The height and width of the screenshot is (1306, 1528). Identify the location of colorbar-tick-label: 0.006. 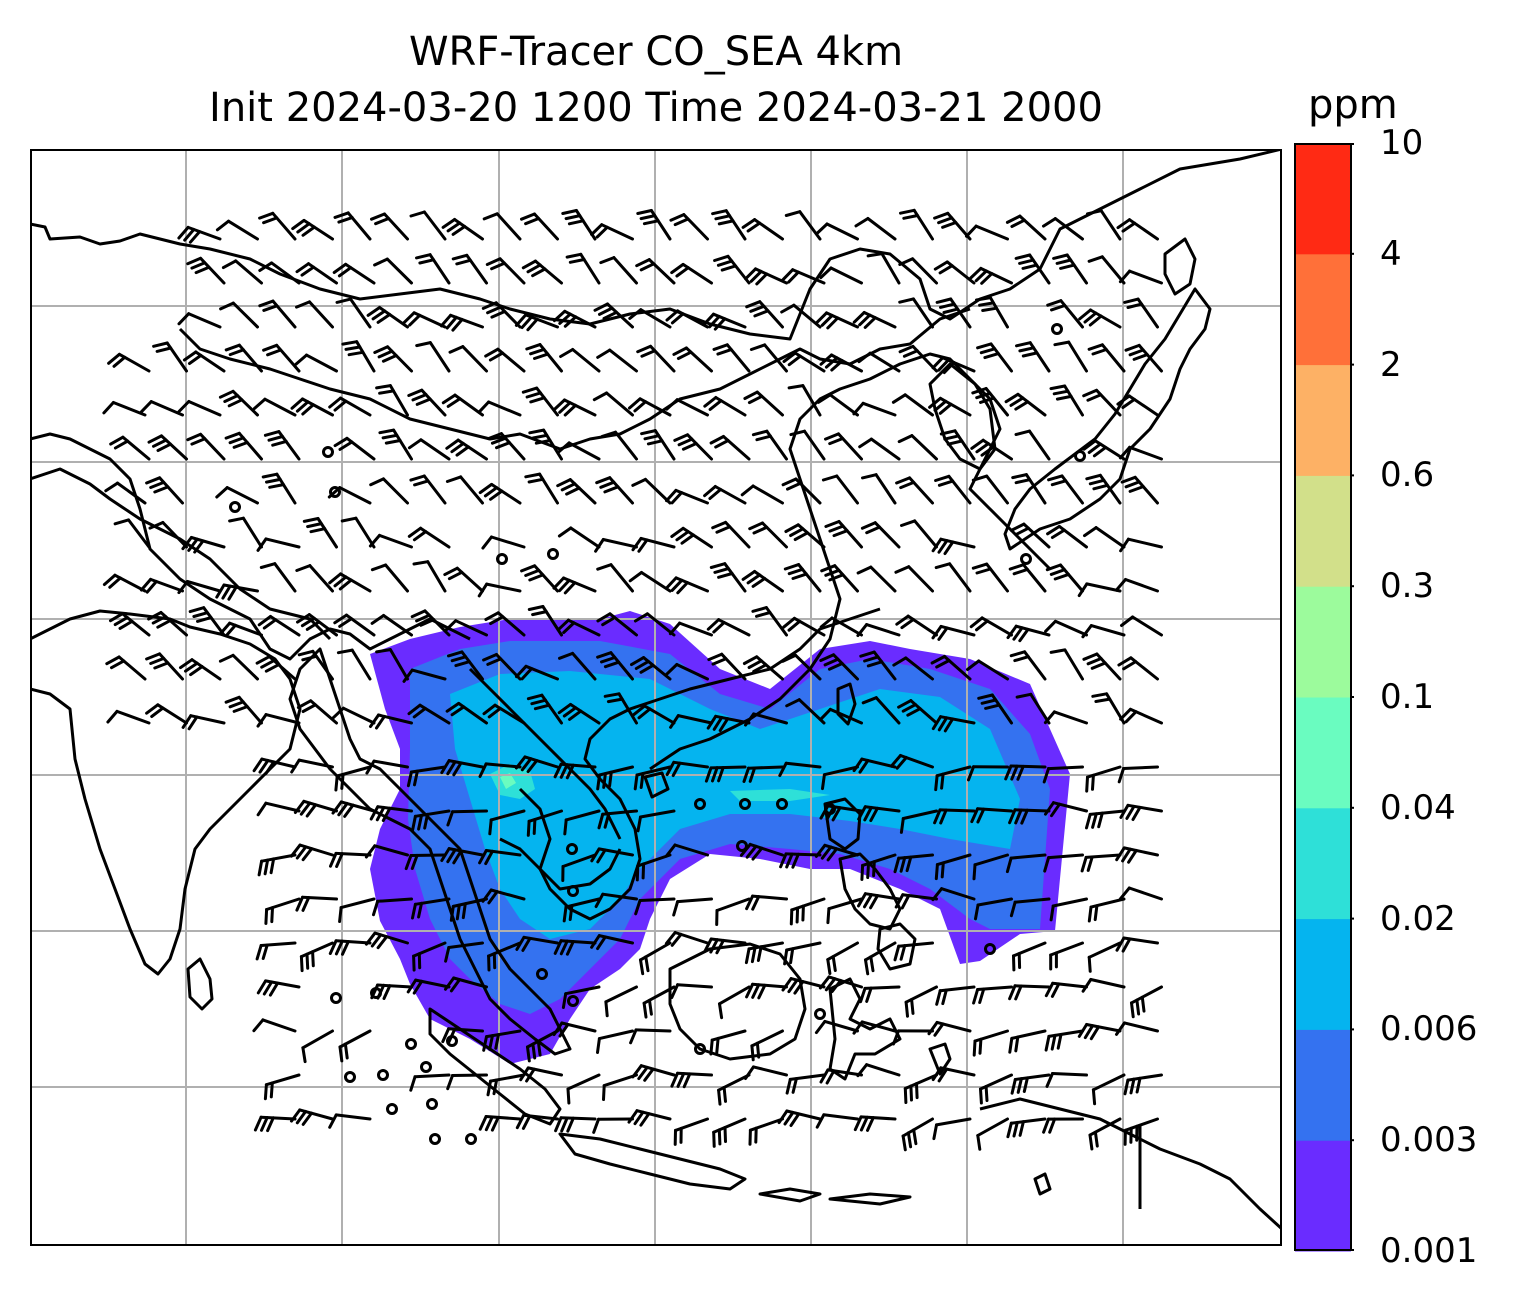
(1429, 1029).